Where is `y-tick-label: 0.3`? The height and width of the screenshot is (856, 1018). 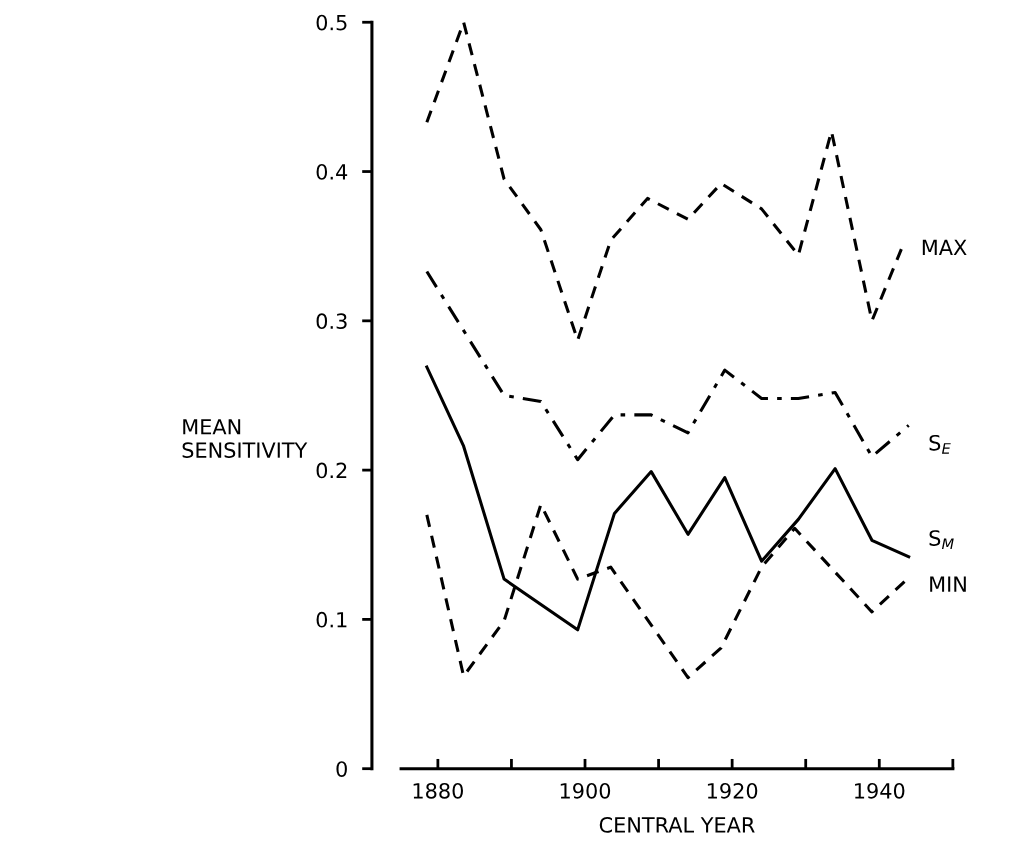
y-tick-label: 0.3 is located at coordinates (331, 321).